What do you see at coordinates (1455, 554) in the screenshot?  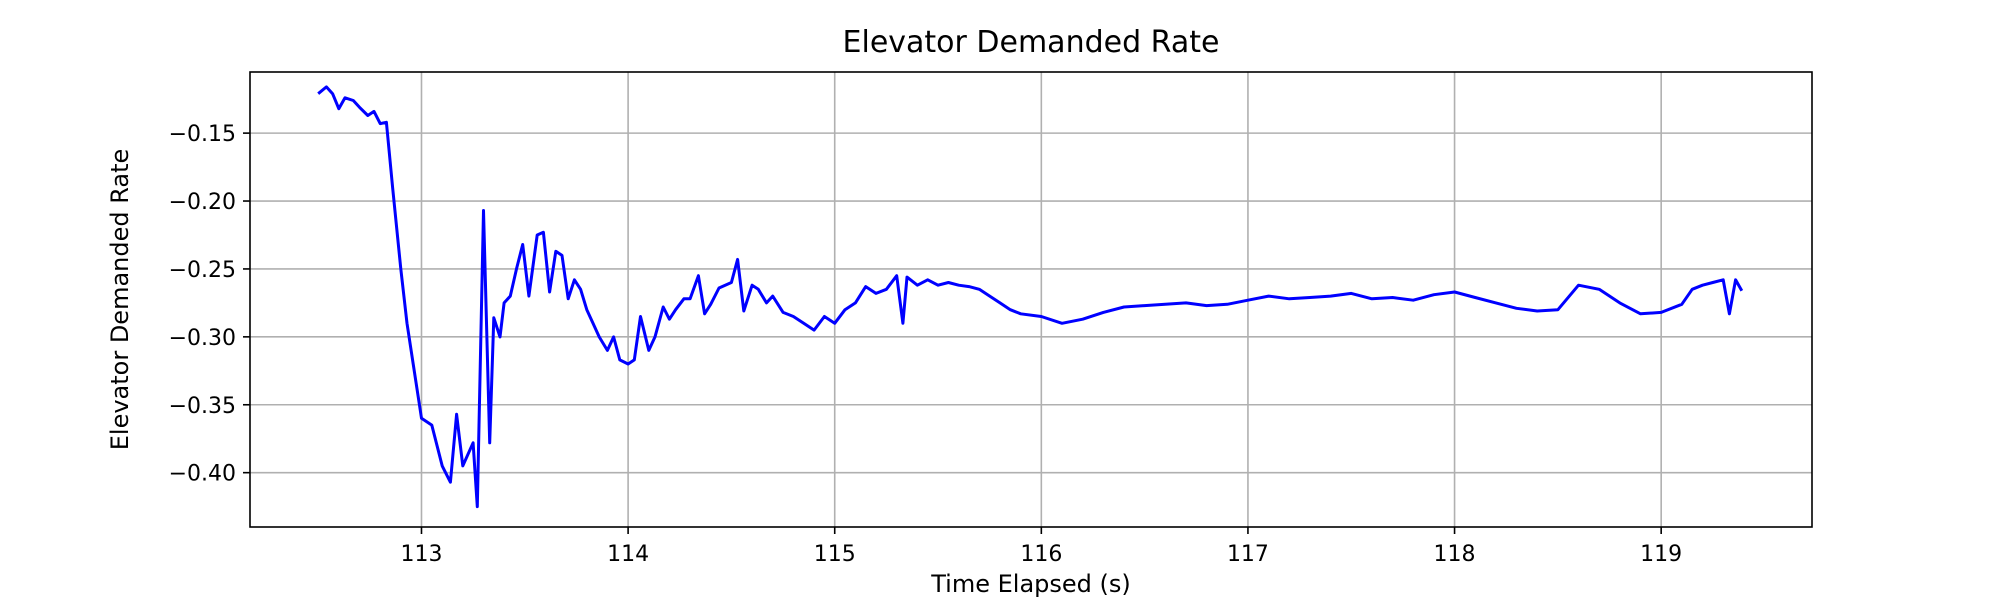 I see `x-tick-label: 118` at bounding box center [1455, 554].